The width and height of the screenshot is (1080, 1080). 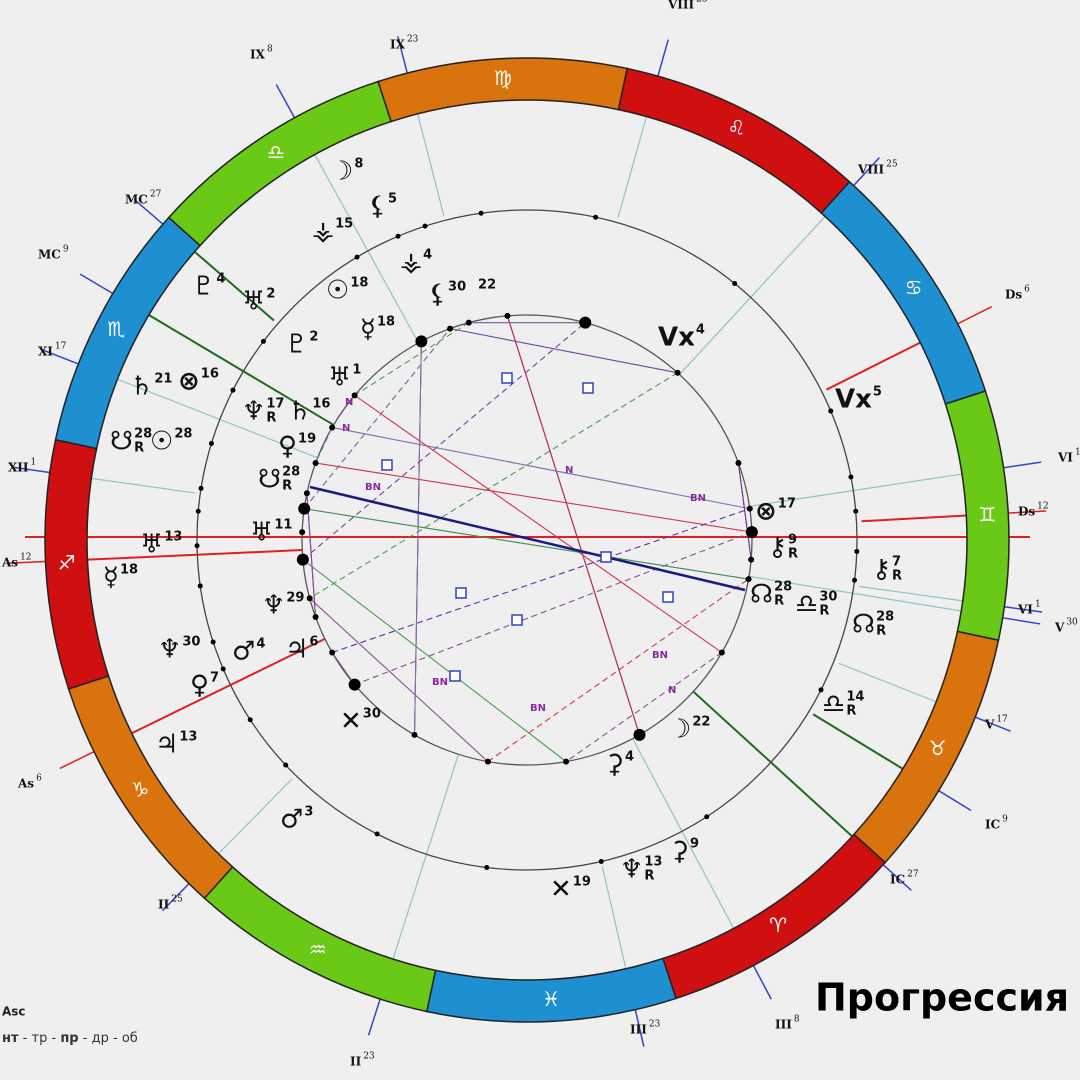 What do you see at coordinates (487, 285) in the screenshot?
I see `planet-degree: 22` at bounding box center [487, 285].